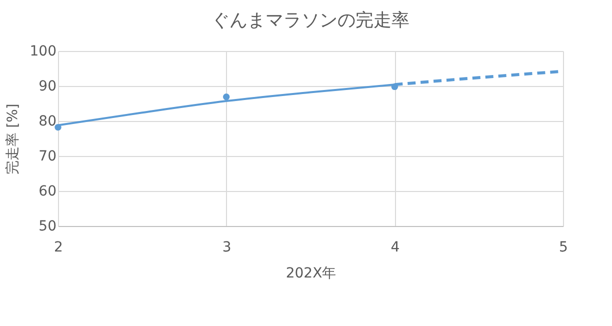  I want to click on y-tick-label: 90, so click(47, 86).